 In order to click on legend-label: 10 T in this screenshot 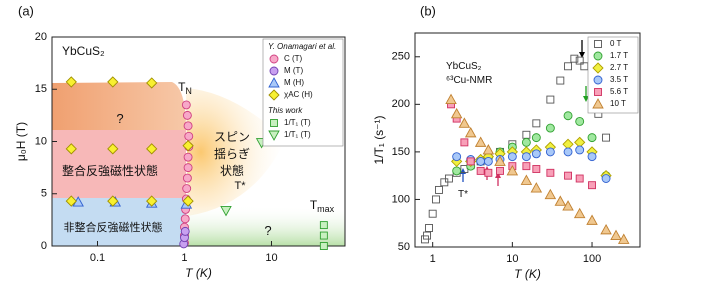, I will do `click(618, 103)`.